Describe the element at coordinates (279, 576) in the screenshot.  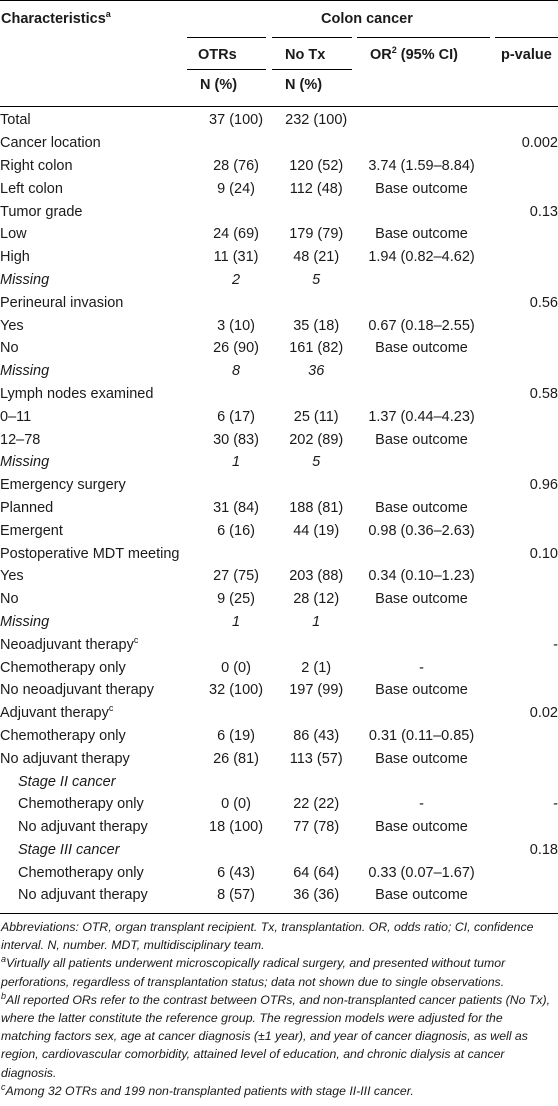
I see `table-row: Yes 27 (75) 203 (88) 0.34 (0.10–1.23)` at that location.